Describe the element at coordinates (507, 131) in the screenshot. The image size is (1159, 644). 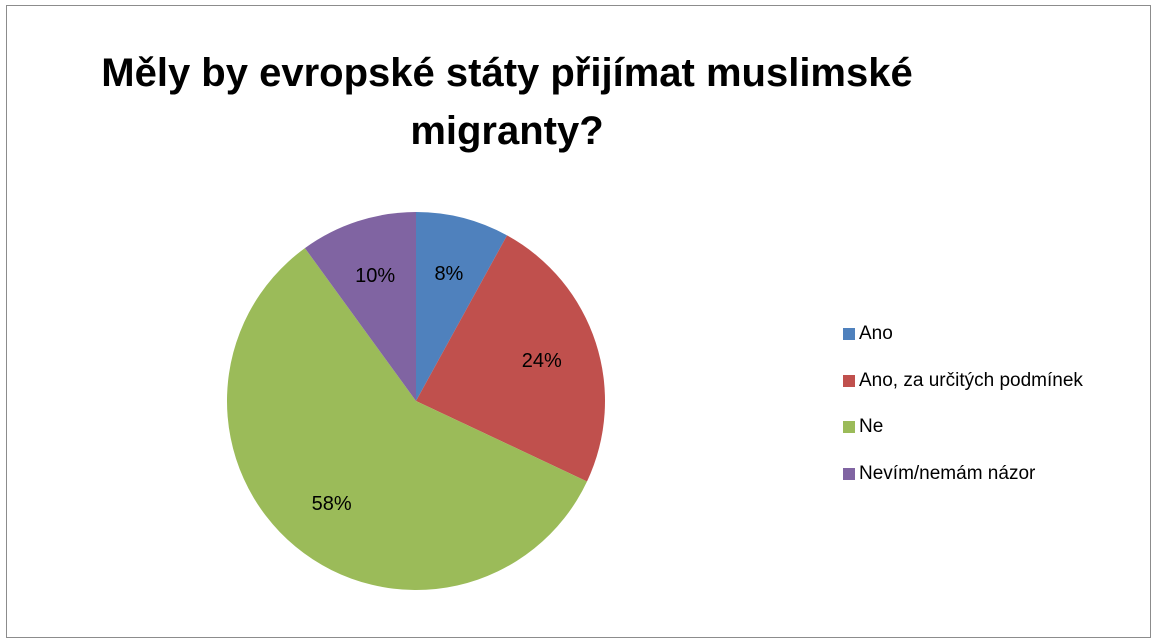
I see `chart-title-line-2: migranty?` at that location.